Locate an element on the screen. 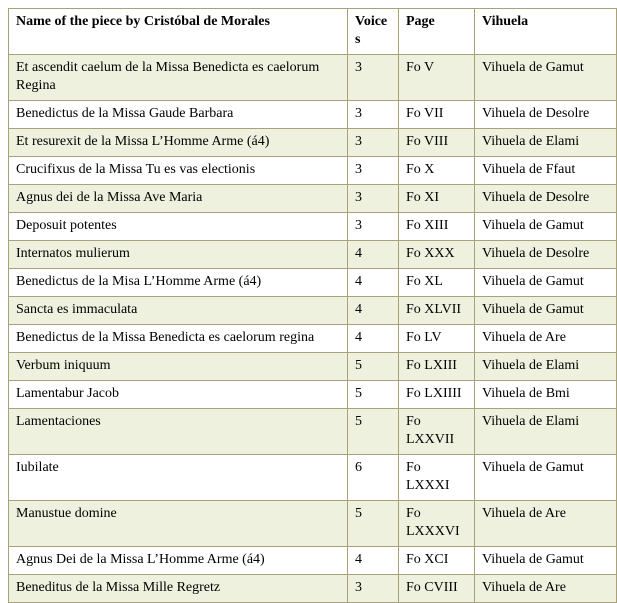 Image resolution: width=617 pixels, height=603 pixels. table-row: Iubilate 6 Fo LXXXI Vihuela de Gamut is located at coordinates (312, 477).